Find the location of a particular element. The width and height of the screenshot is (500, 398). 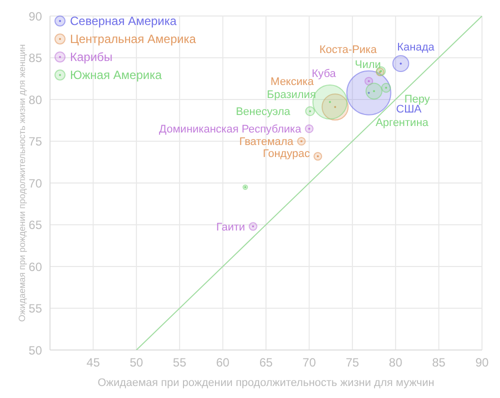

y-tick-label: 60 is located at coordinates (35, 267).